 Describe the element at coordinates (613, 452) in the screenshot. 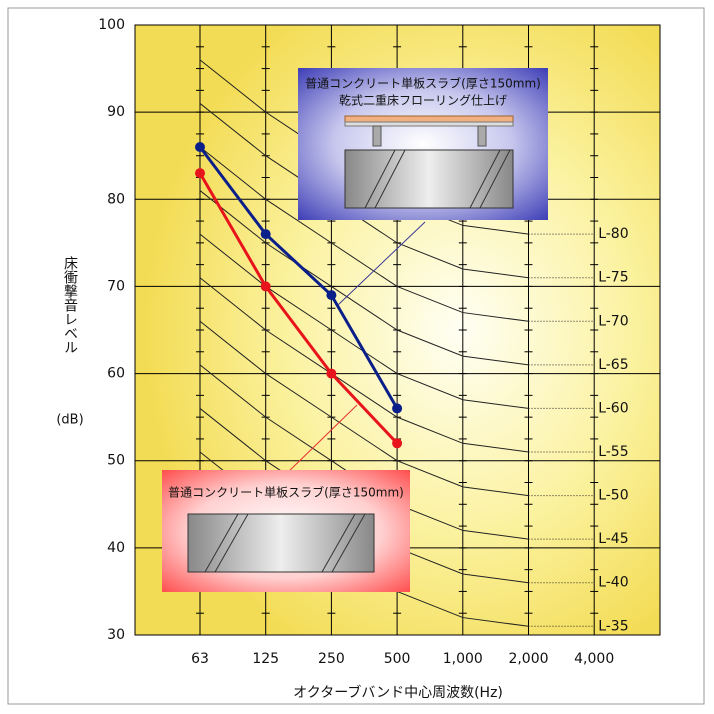

I see `reference-curve-label: L-55` at that location.